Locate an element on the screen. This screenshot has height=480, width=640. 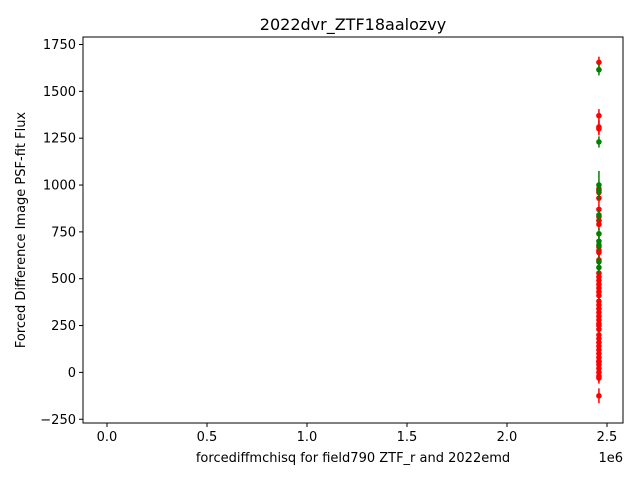
x-tick-label: 1.0 is located at coordinates (307, 437).